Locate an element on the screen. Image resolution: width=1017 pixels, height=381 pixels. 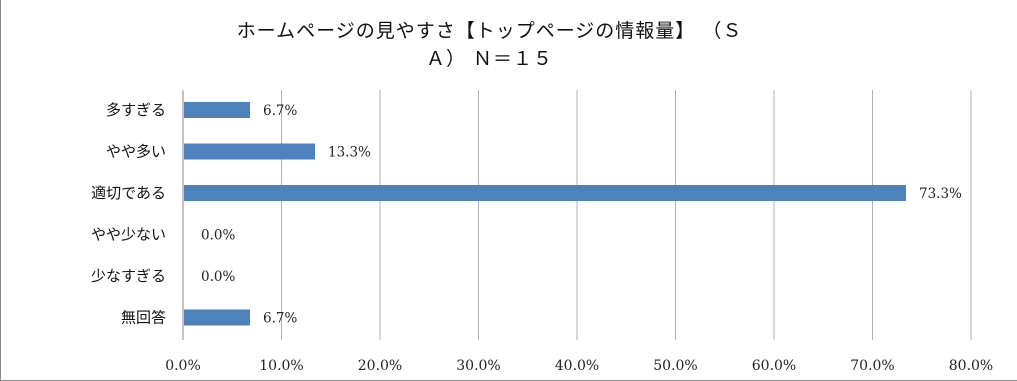
x-tick-label: 50.0% is located at coordinates (675, 366).